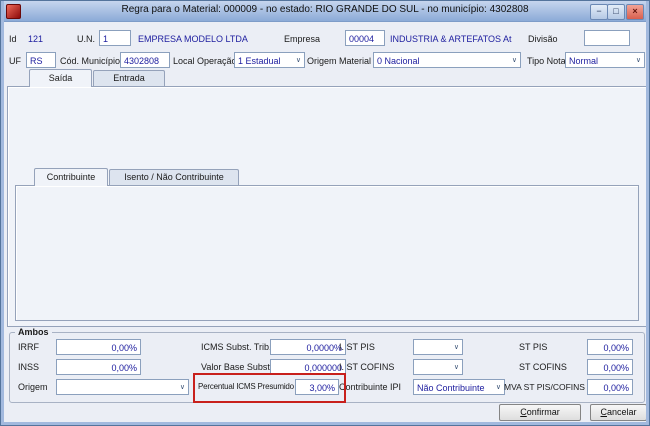 This screenshot has height=426, width=650. Describe the element at coordinates (259, 61) in the screenshot. I see `local-operacao-value: 1 Estadual` at that location.